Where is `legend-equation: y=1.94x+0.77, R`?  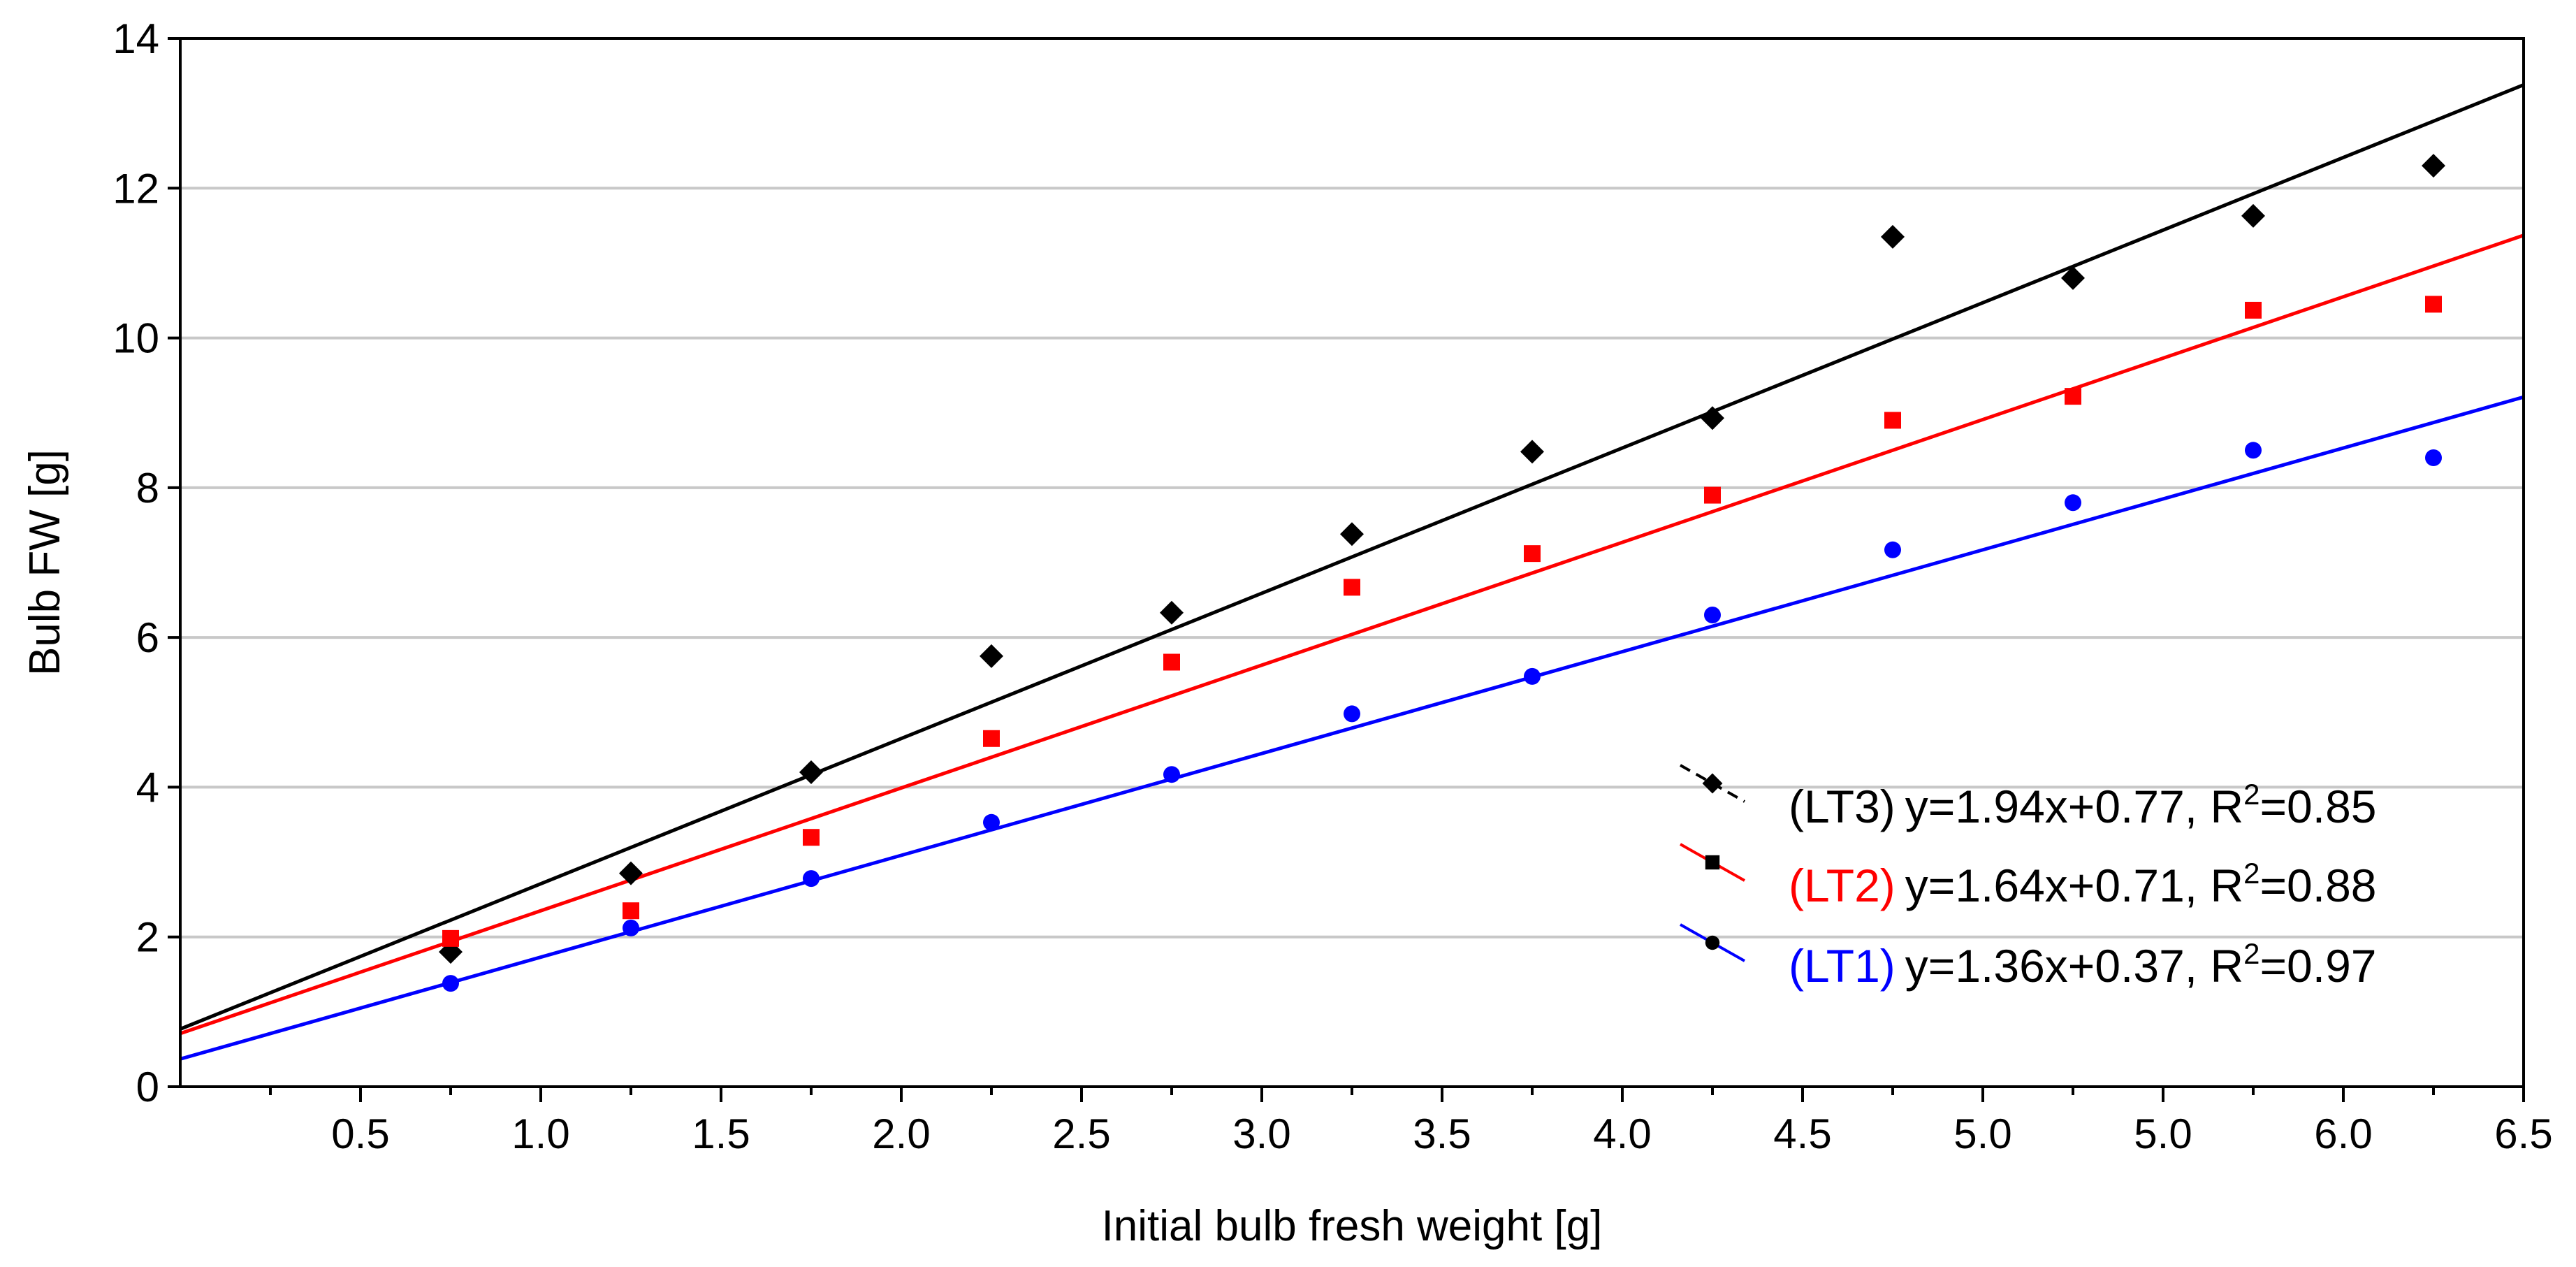
legend-equation: y=1.94x+0.77, R is located at coordinates (2074, 806).